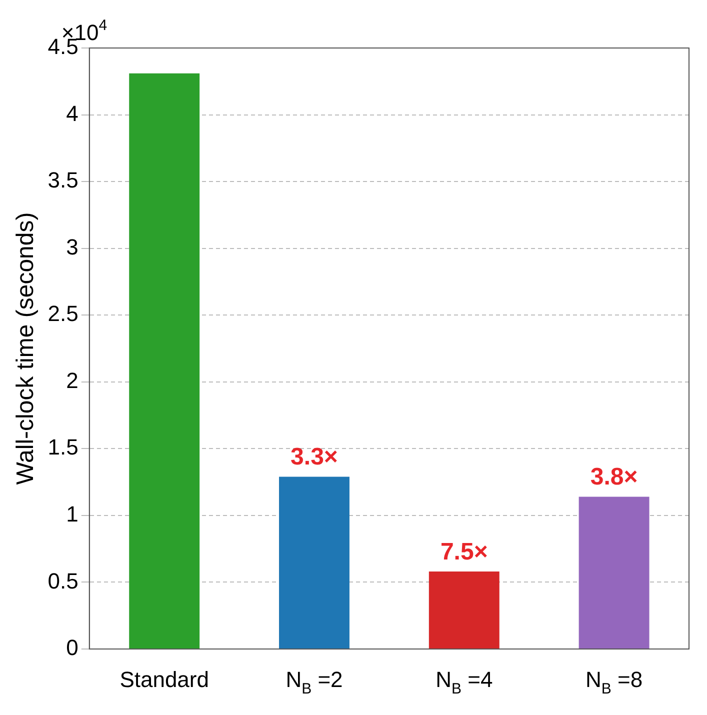  I want to click on y-tick-label: 1, so click(72, 514).